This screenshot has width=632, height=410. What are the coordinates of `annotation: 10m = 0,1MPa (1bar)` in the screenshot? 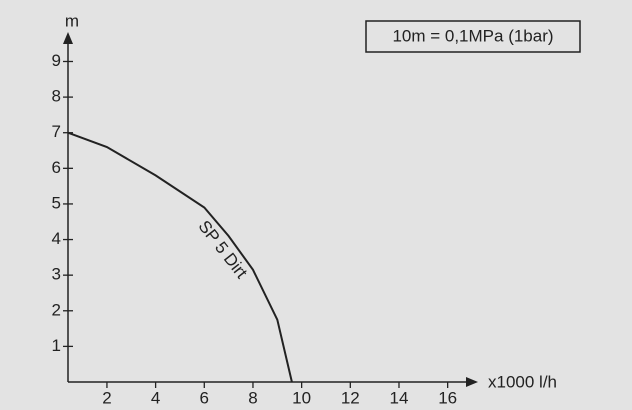 It's located at (472, 35).